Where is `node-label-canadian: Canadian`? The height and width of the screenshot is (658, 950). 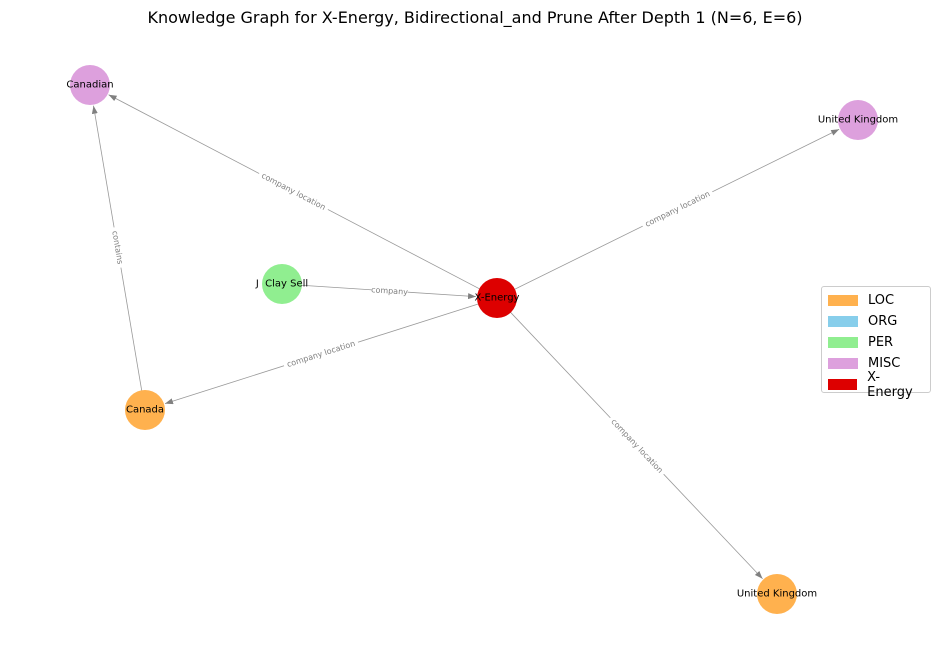 node-label-canadian: Canadian is located at coordinates (89, 85).